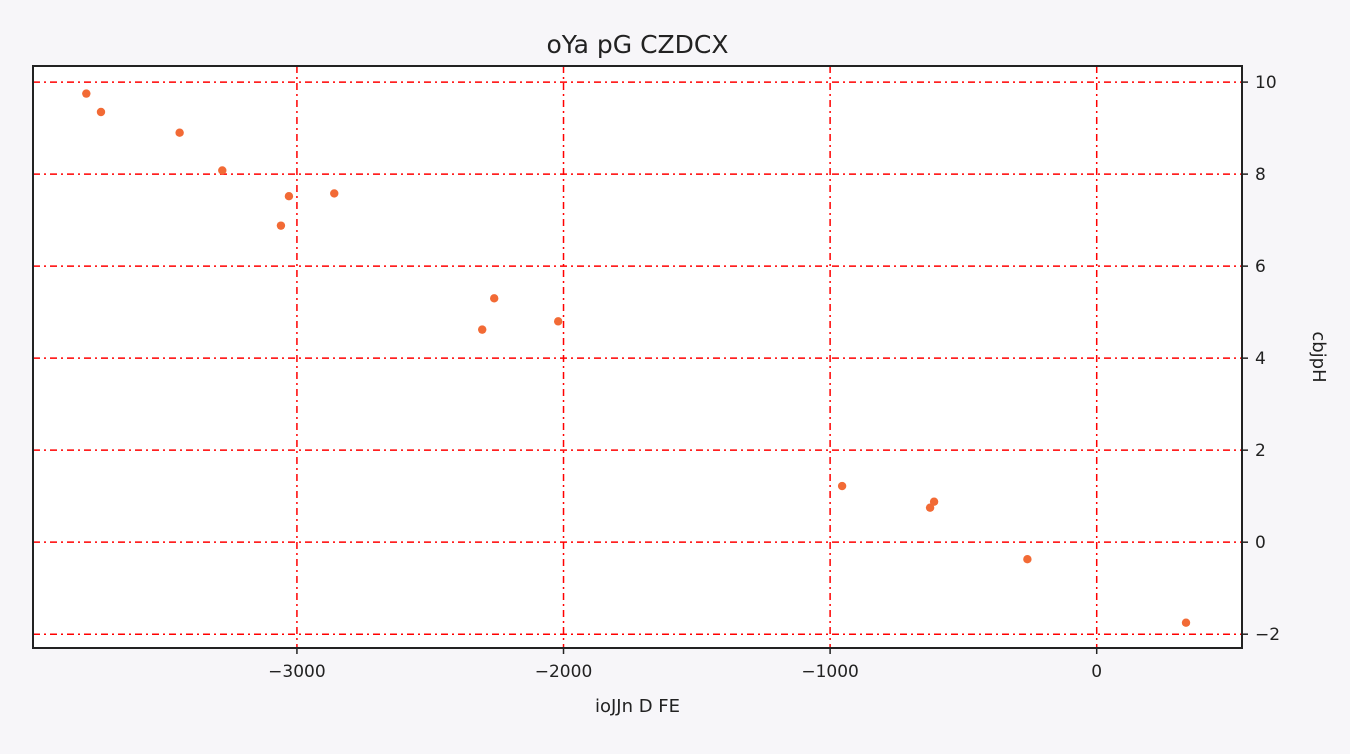 This screenshot has width=1350, height=754. What do you see at coordinates (1260, 175) in the screenshot?
I see `y-tick-label: 8` at bounding box center [1260, 175].